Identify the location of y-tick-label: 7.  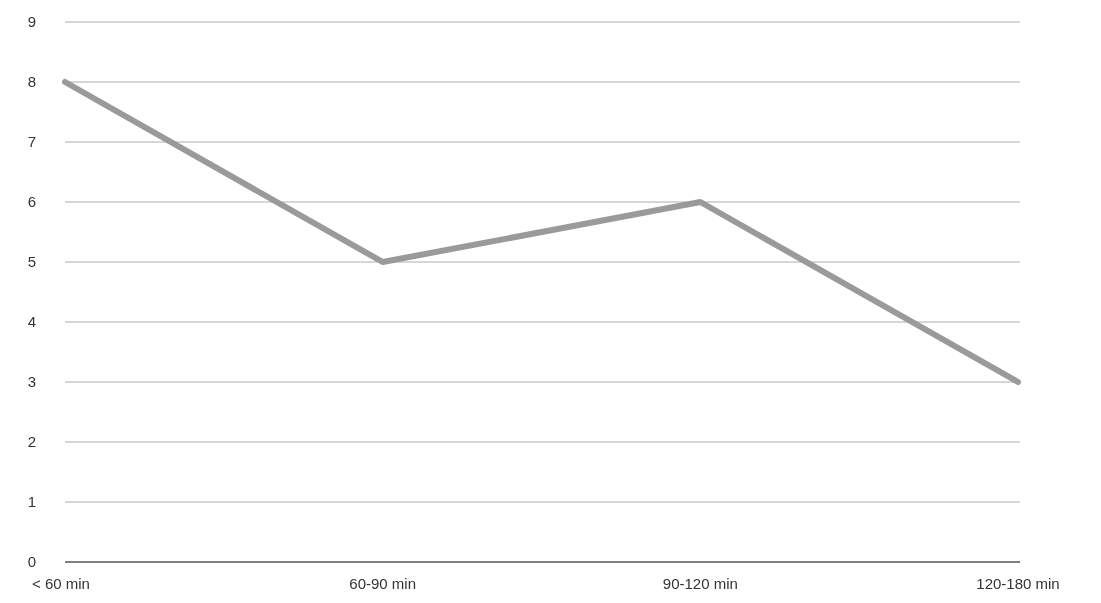
(32, 142).